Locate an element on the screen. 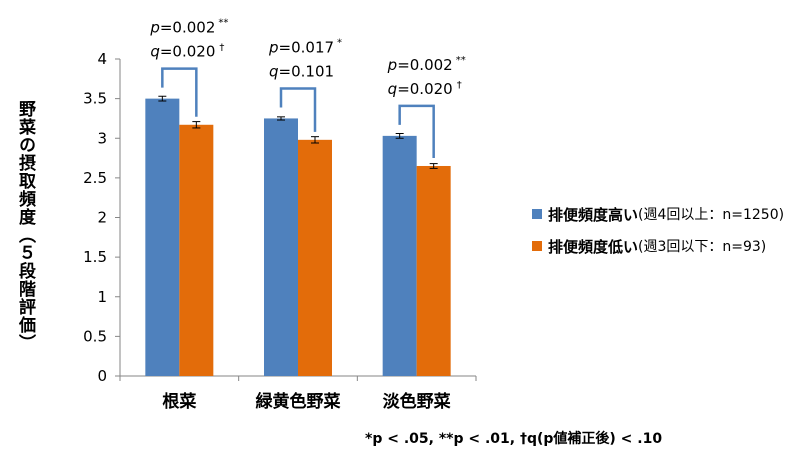  y-axis-label: 野菜の摂取頻度（５段階評価） is located at coordinates (25, 226).